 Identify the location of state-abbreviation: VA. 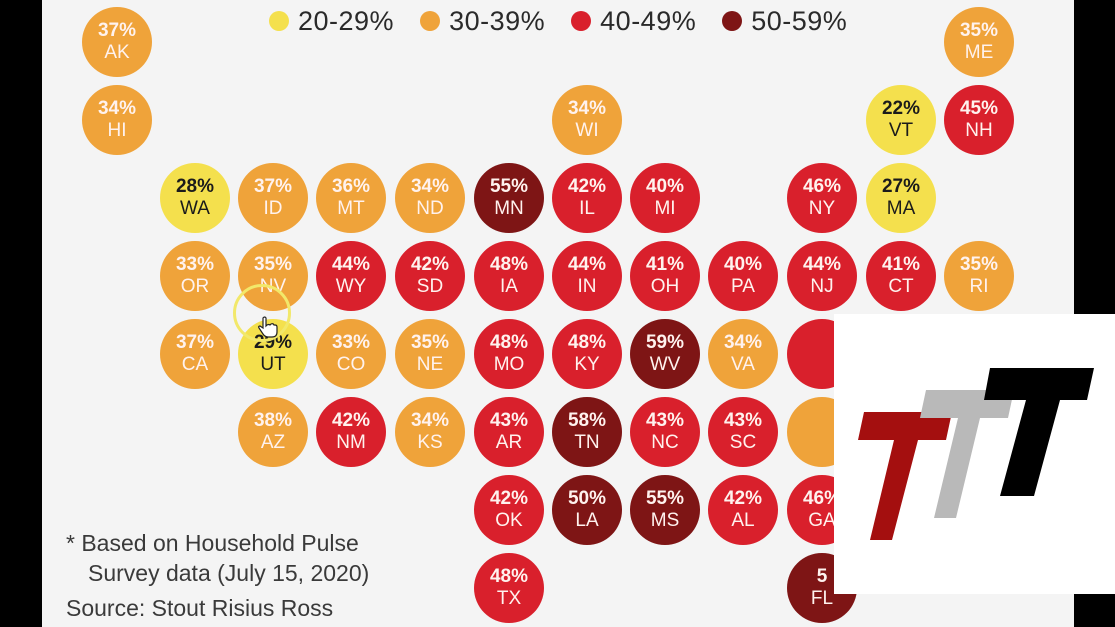
(743, 364).